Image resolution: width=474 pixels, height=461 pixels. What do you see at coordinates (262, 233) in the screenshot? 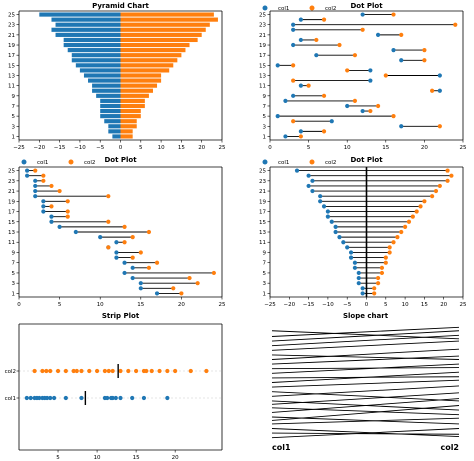
I see `y-tick-label: 13` at bounding box center [262, 233].